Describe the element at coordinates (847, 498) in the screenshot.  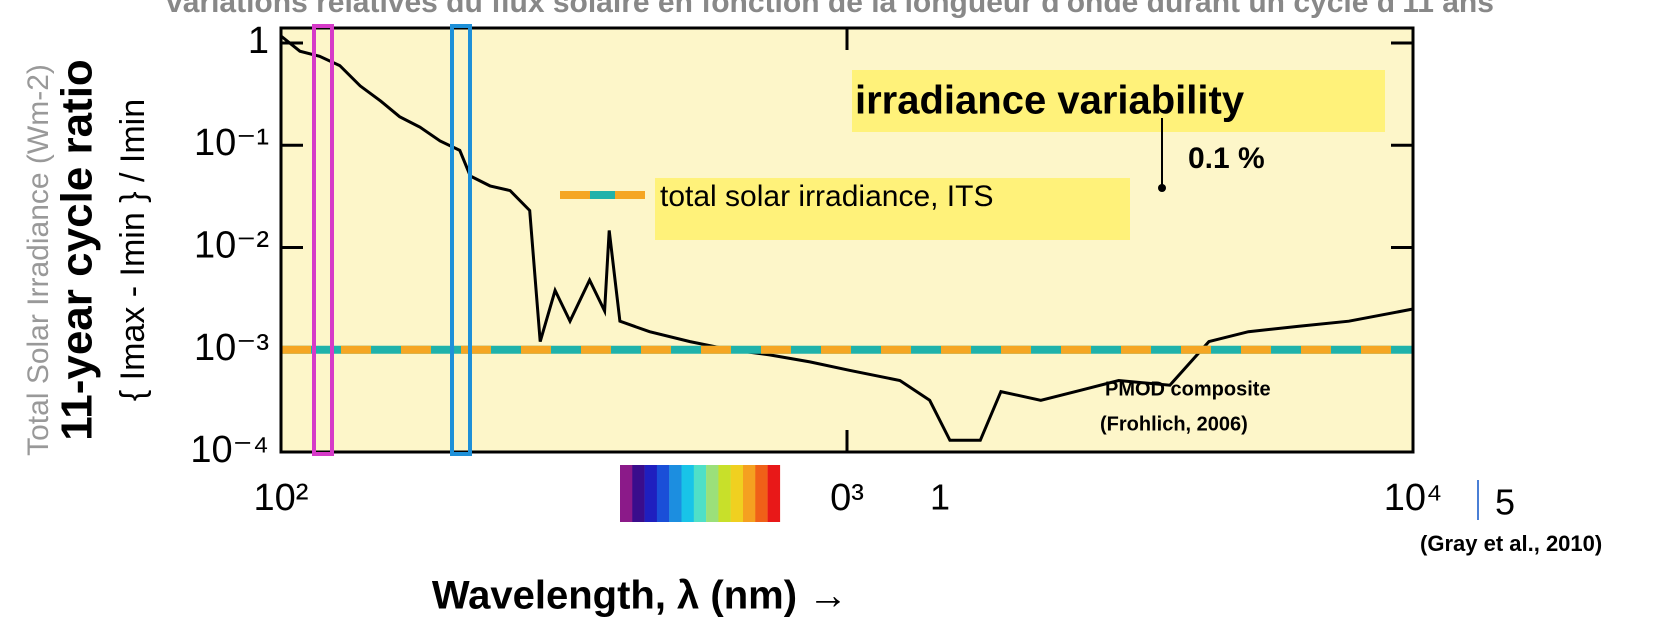
I see `x-tick-label: 0³` at that location.